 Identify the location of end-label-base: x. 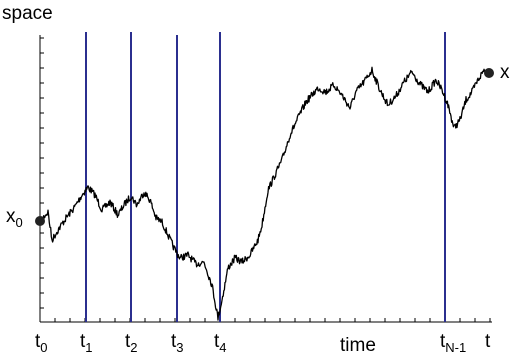
(505, 72).